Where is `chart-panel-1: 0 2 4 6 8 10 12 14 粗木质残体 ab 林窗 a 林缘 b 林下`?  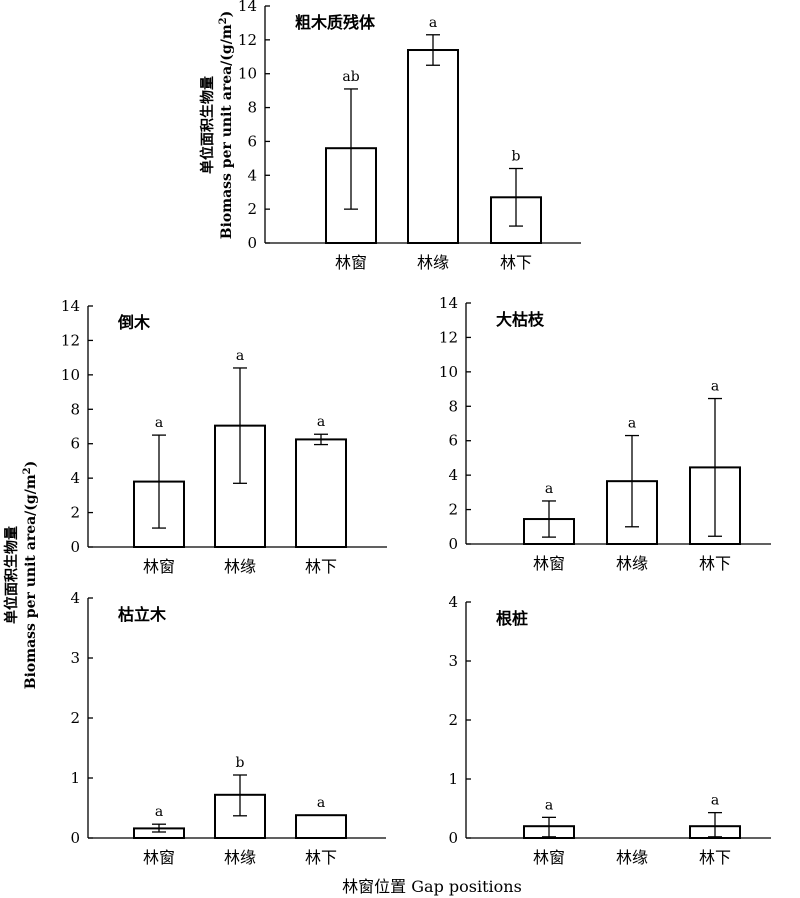
chart-panel-1: 0 2 4 6 8 10 12 14 粗木质残体 ab 林窗 a 林缘 b 林下 is located at coordinates (409, 136).